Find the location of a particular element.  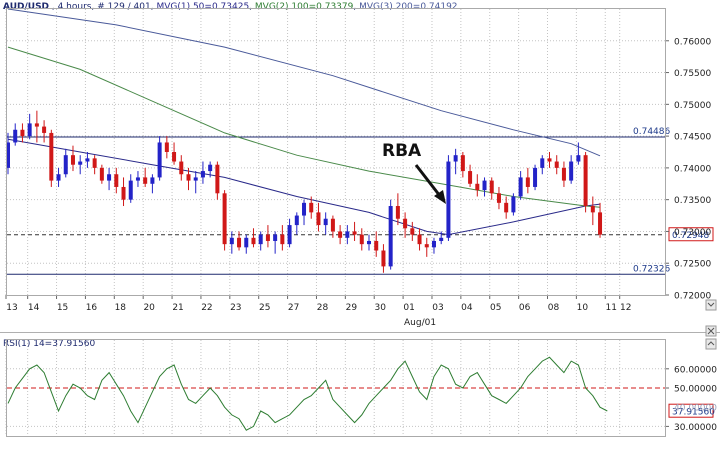

rsi-current-box is located at coordinates (691, 410).